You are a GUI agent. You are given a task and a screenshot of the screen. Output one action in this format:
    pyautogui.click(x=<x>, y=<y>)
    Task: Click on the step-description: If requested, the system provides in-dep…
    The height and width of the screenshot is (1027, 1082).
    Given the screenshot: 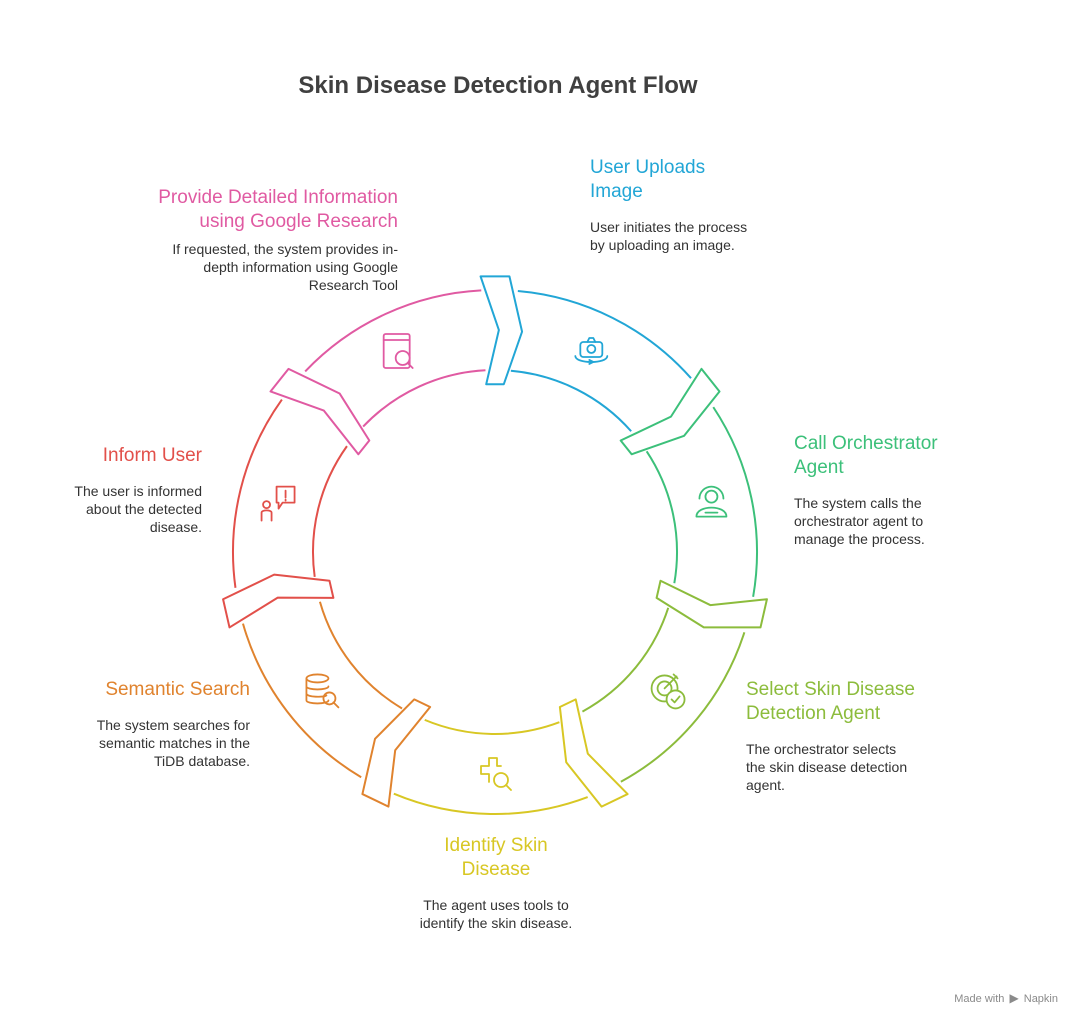 What is the action you would take?
    pyautogui.click(x=285, y=267)
    